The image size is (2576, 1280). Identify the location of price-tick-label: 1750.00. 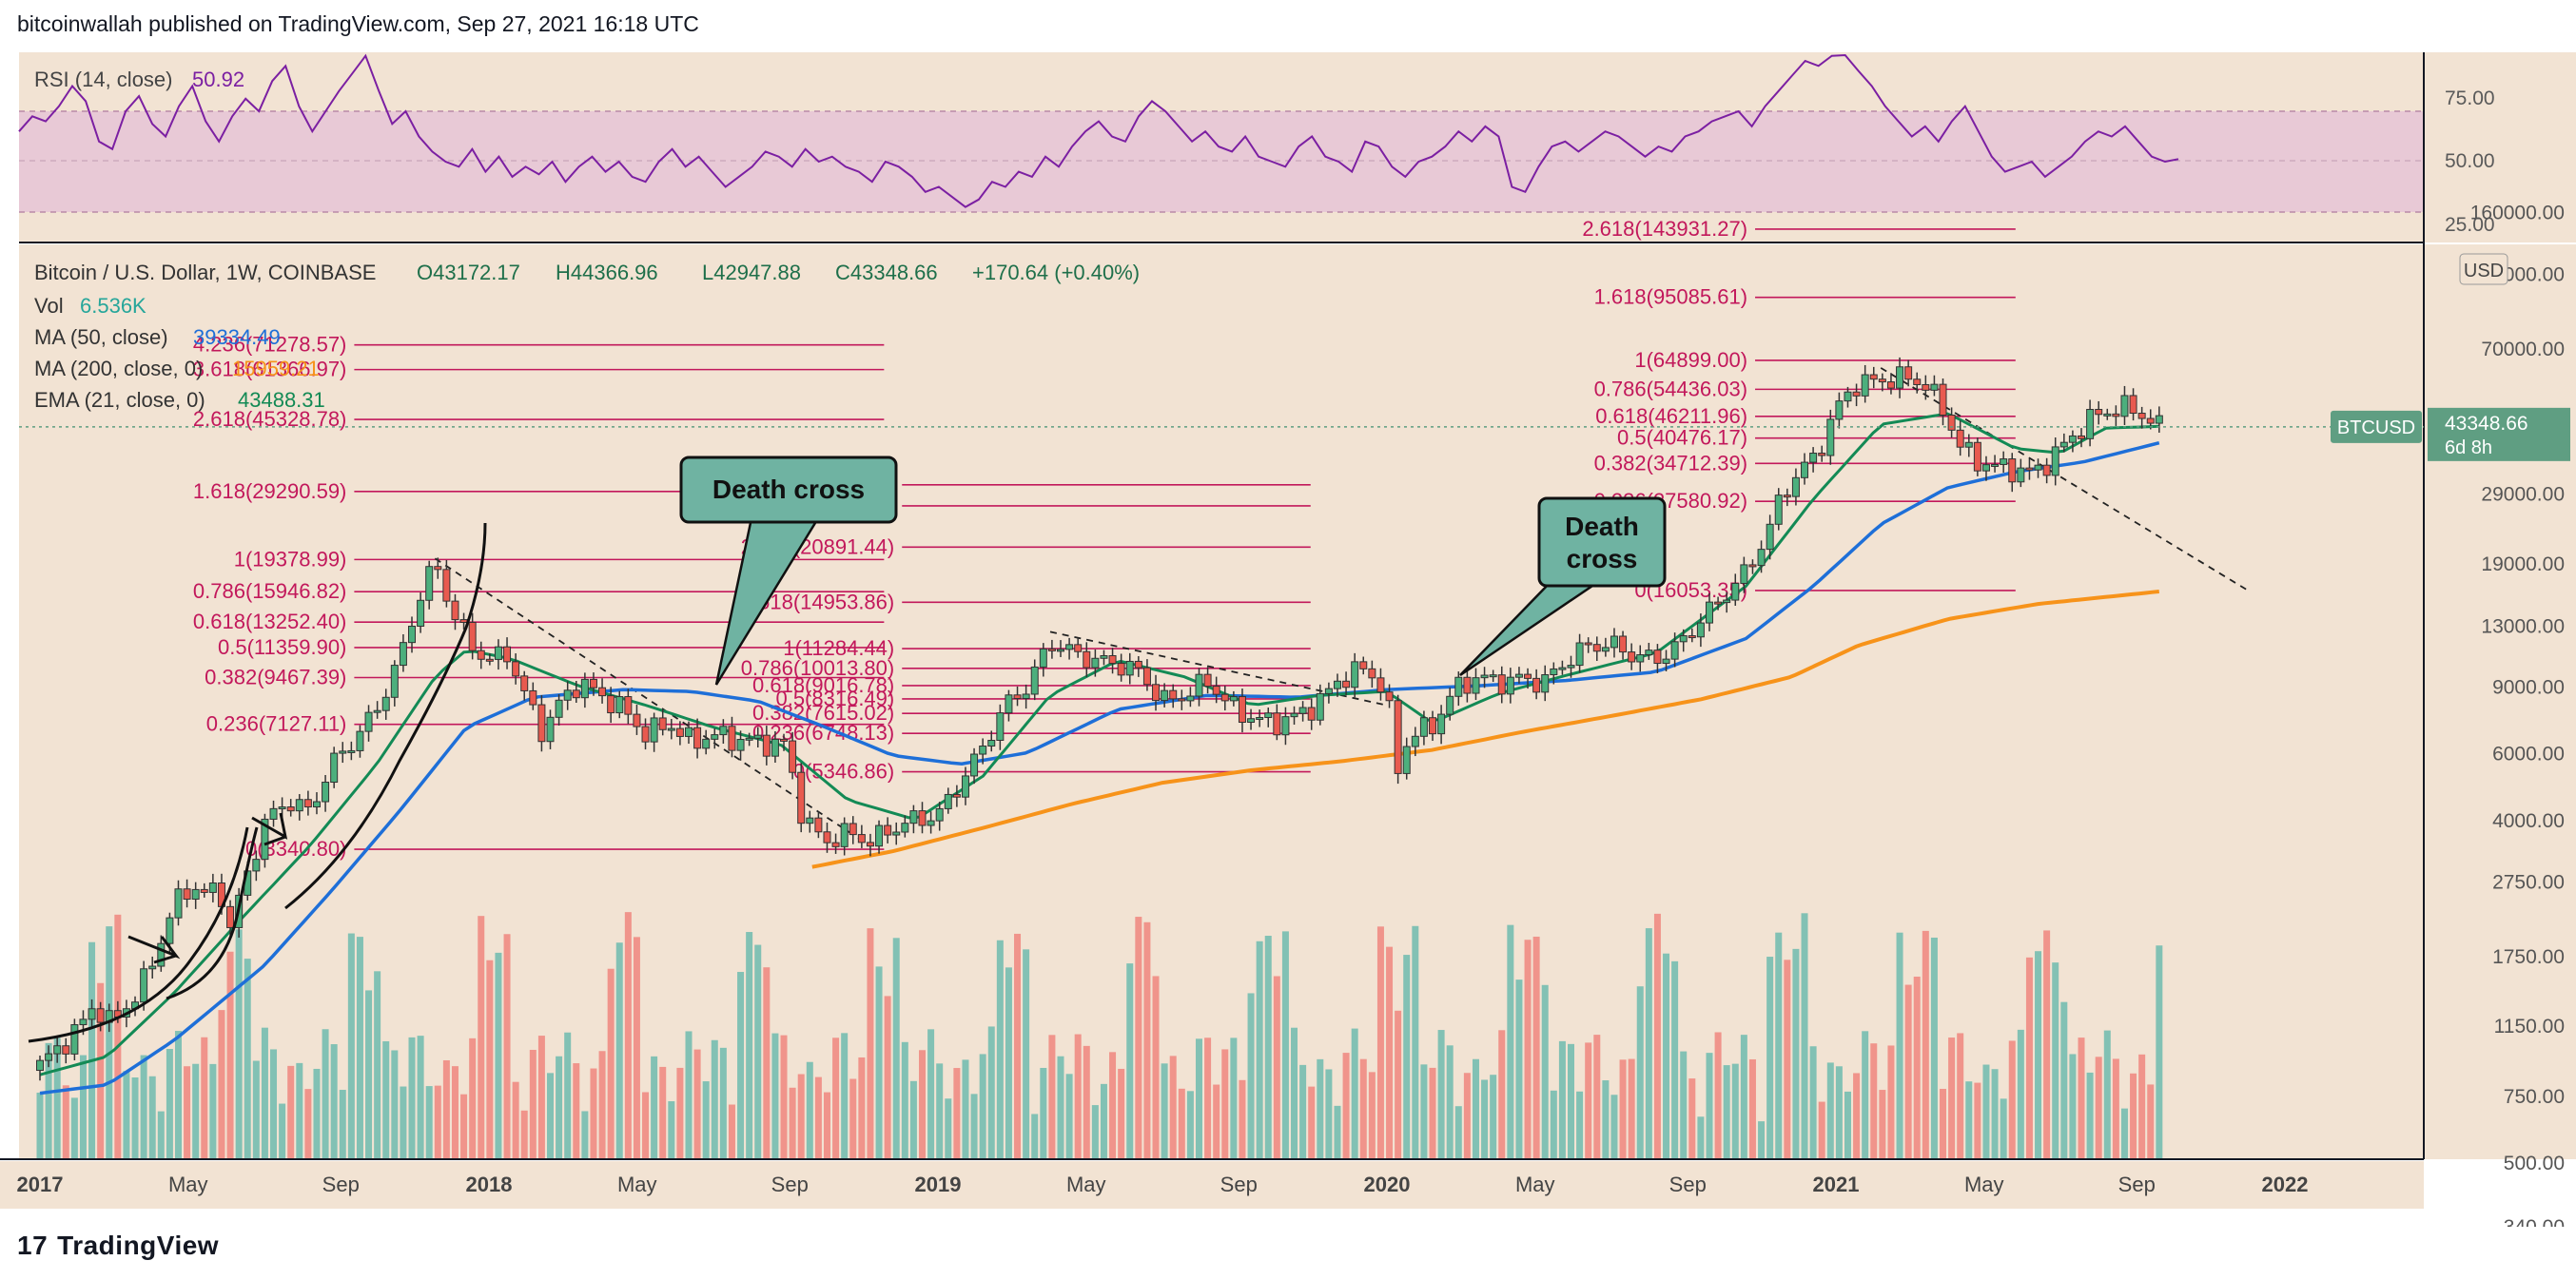
(2528, 957).